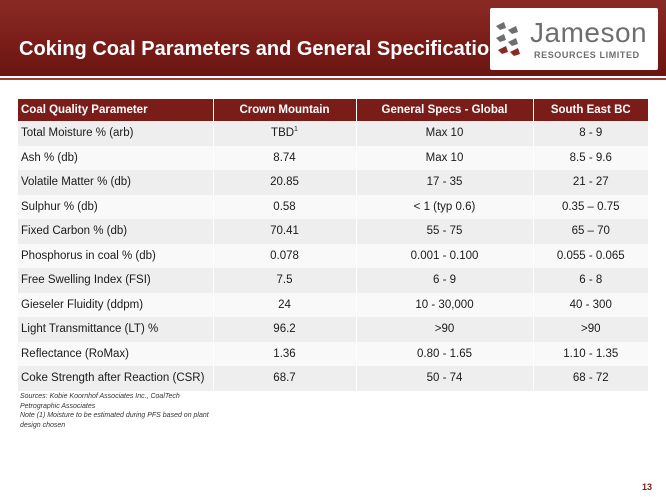 The width and height of the screenshot is (666, 500). I want to click on table-row: Total Moisture % (arb) TBD1 Max 10 8 - 9, so click(333, 133).